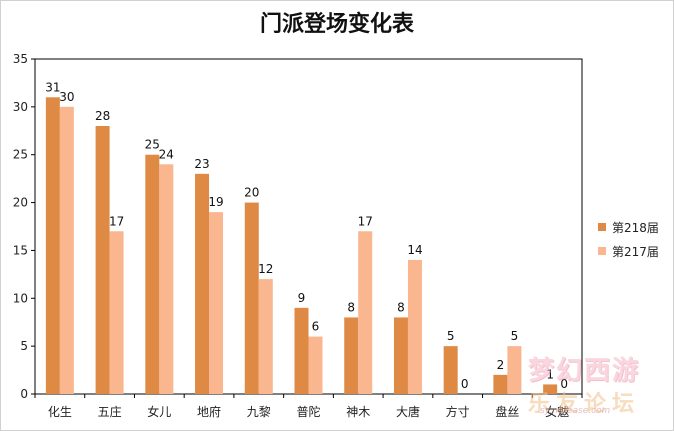 The image size is (674, 431). I want to click on data-label-series-1-2: 25, so click(152, 145).